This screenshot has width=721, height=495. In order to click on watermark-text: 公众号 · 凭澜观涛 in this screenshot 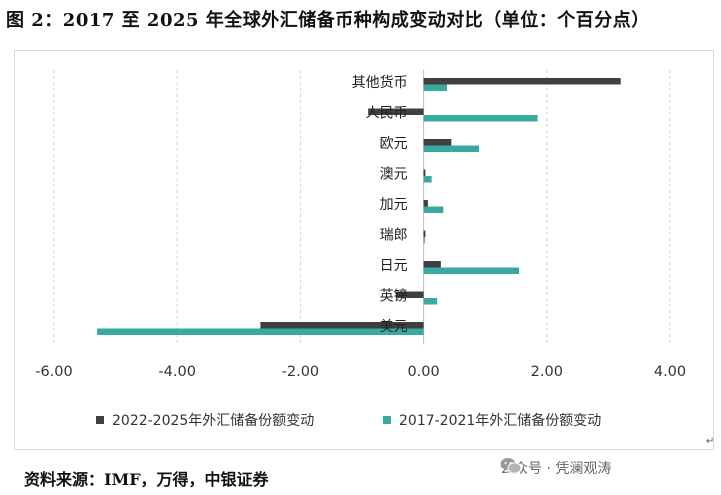, I will do `click(556, 469)`.